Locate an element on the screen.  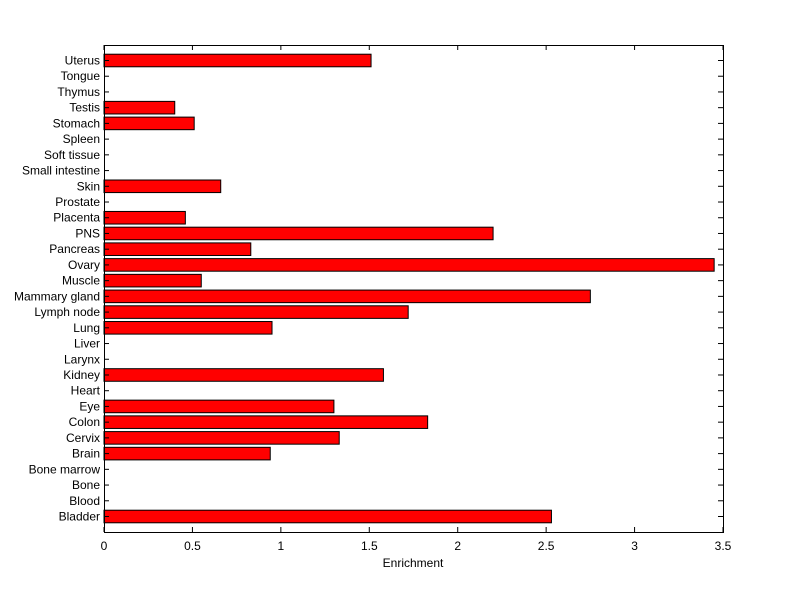
x-tick-label-5: 2.5 is located at coordinates (546, 546).